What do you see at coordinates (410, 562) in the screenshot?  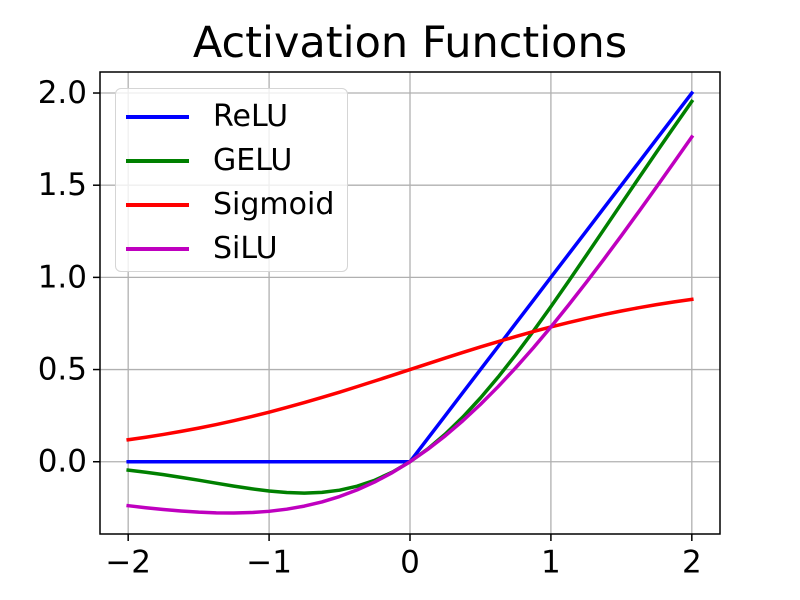 I see `x-tick-label: 0` at bounding box center [410, 562].